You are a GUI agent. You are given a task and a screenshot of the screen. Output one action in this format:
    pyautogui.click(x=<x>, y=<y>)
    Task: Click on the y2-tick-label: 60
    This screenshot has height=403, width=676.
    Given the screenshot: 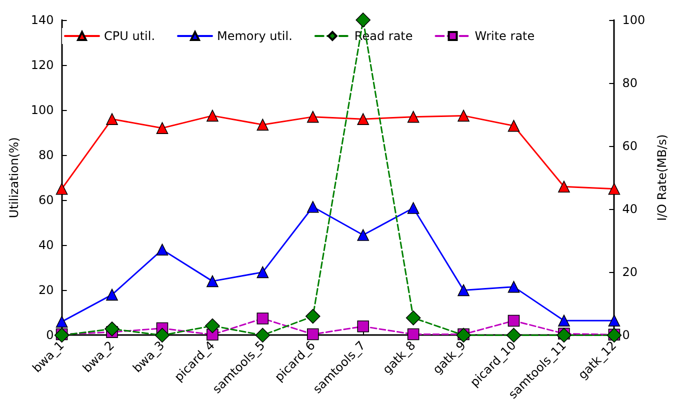 What is the action you would take?
    pyautogui.click(x=630, y=146)
    